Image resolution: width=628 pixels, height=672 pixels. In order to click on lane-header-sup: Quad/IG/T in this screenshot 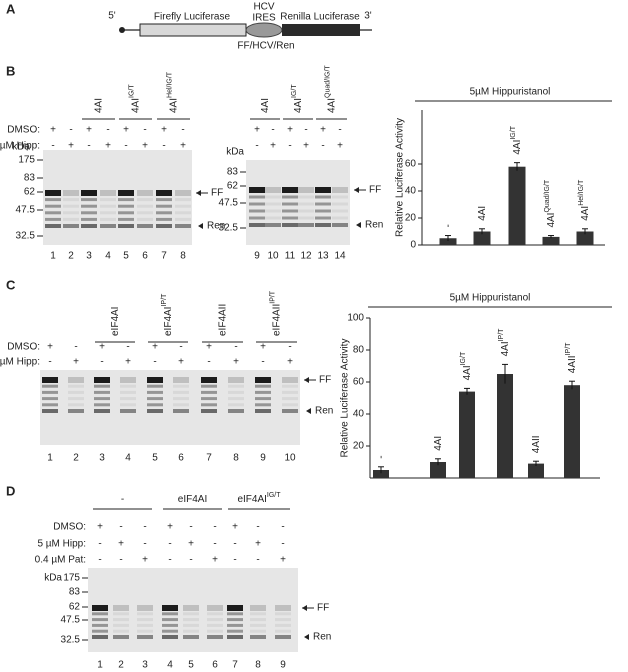, I will do `click(328, 81)`.